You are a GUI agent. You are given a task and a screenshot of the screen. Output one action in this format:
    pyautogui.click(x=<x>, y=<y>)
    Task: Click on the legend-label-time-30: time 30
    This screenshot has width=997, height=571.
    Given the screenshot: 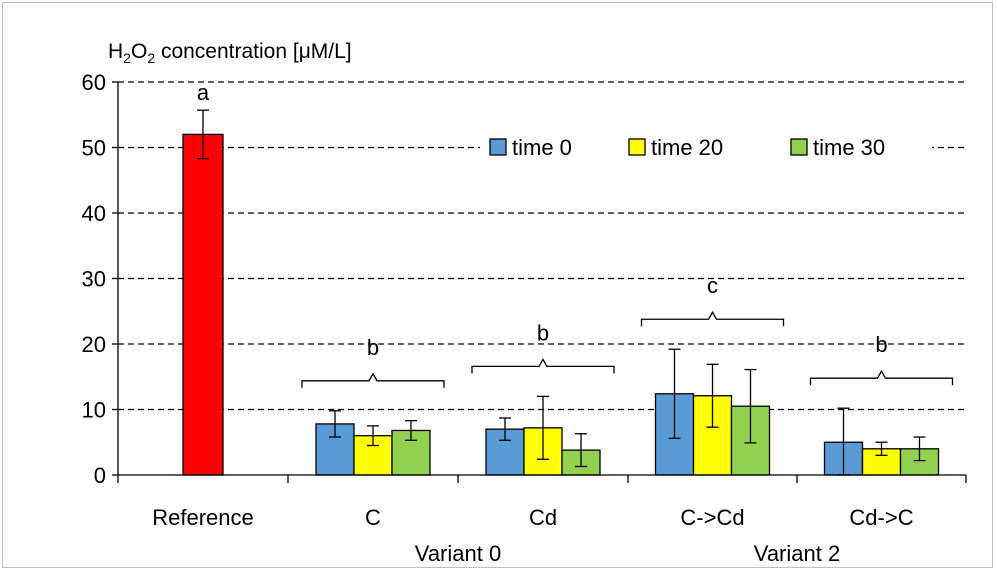 What is the action you would take?
    pyautogui.click(x=849, y=147)
    